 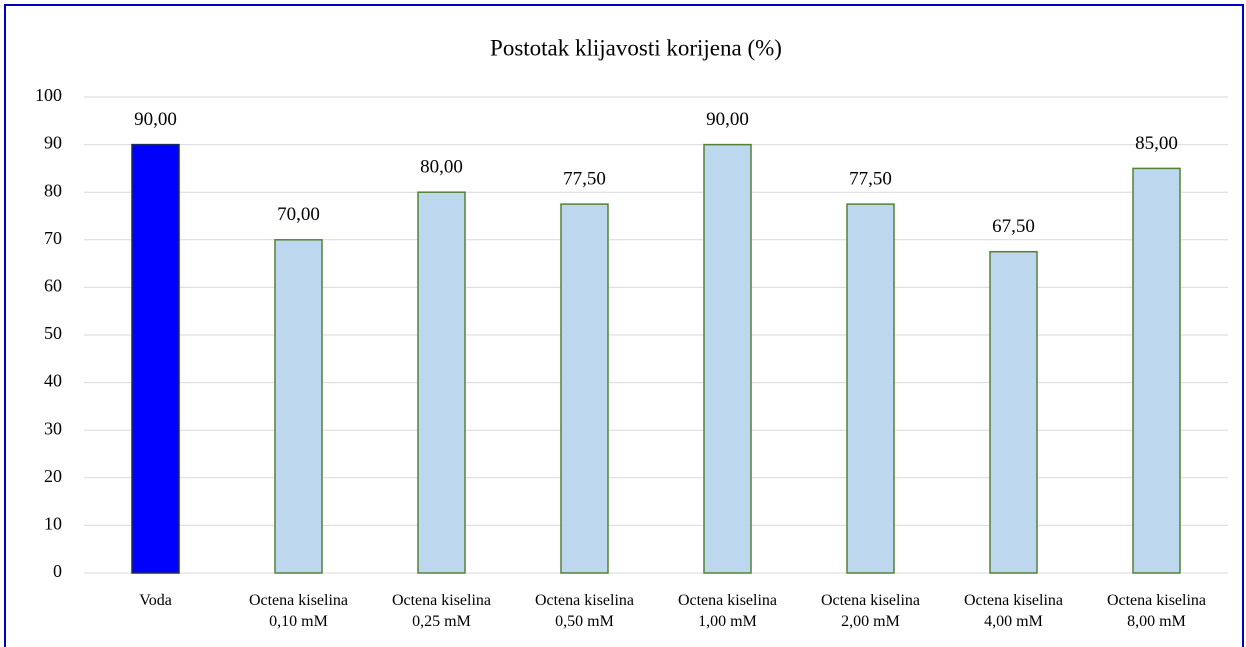 I want to click on x-tick-label: Octena kiselina 8,00 mM, so click(x=1156, y=611).